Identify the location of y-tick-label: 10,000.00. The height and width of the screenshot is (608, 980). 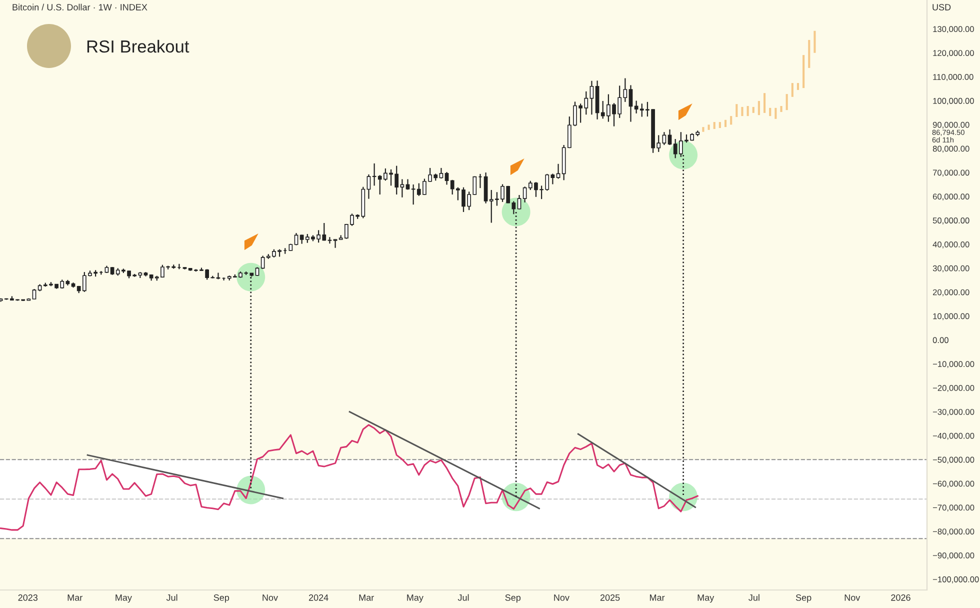
(951, 316).